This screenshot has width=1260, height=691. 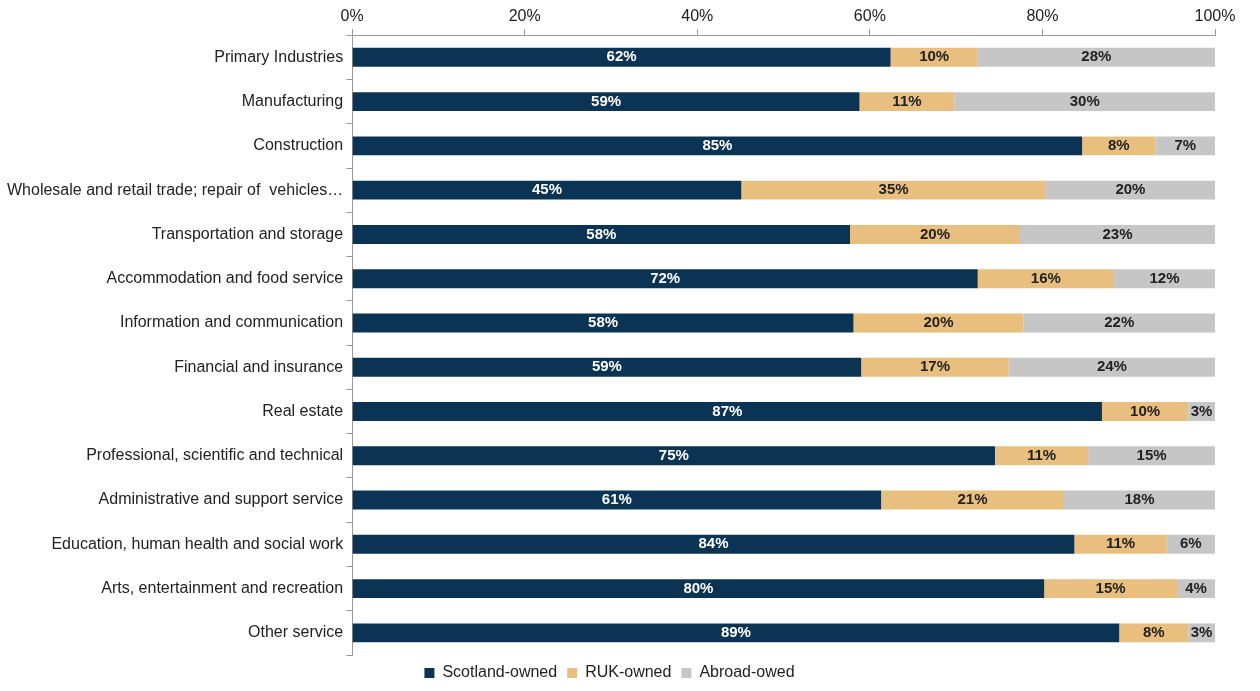 What do you see at coordinates (1196, 587) in the screenshot?
I see `data-label: 4%` at bounding box center [1196, 587].